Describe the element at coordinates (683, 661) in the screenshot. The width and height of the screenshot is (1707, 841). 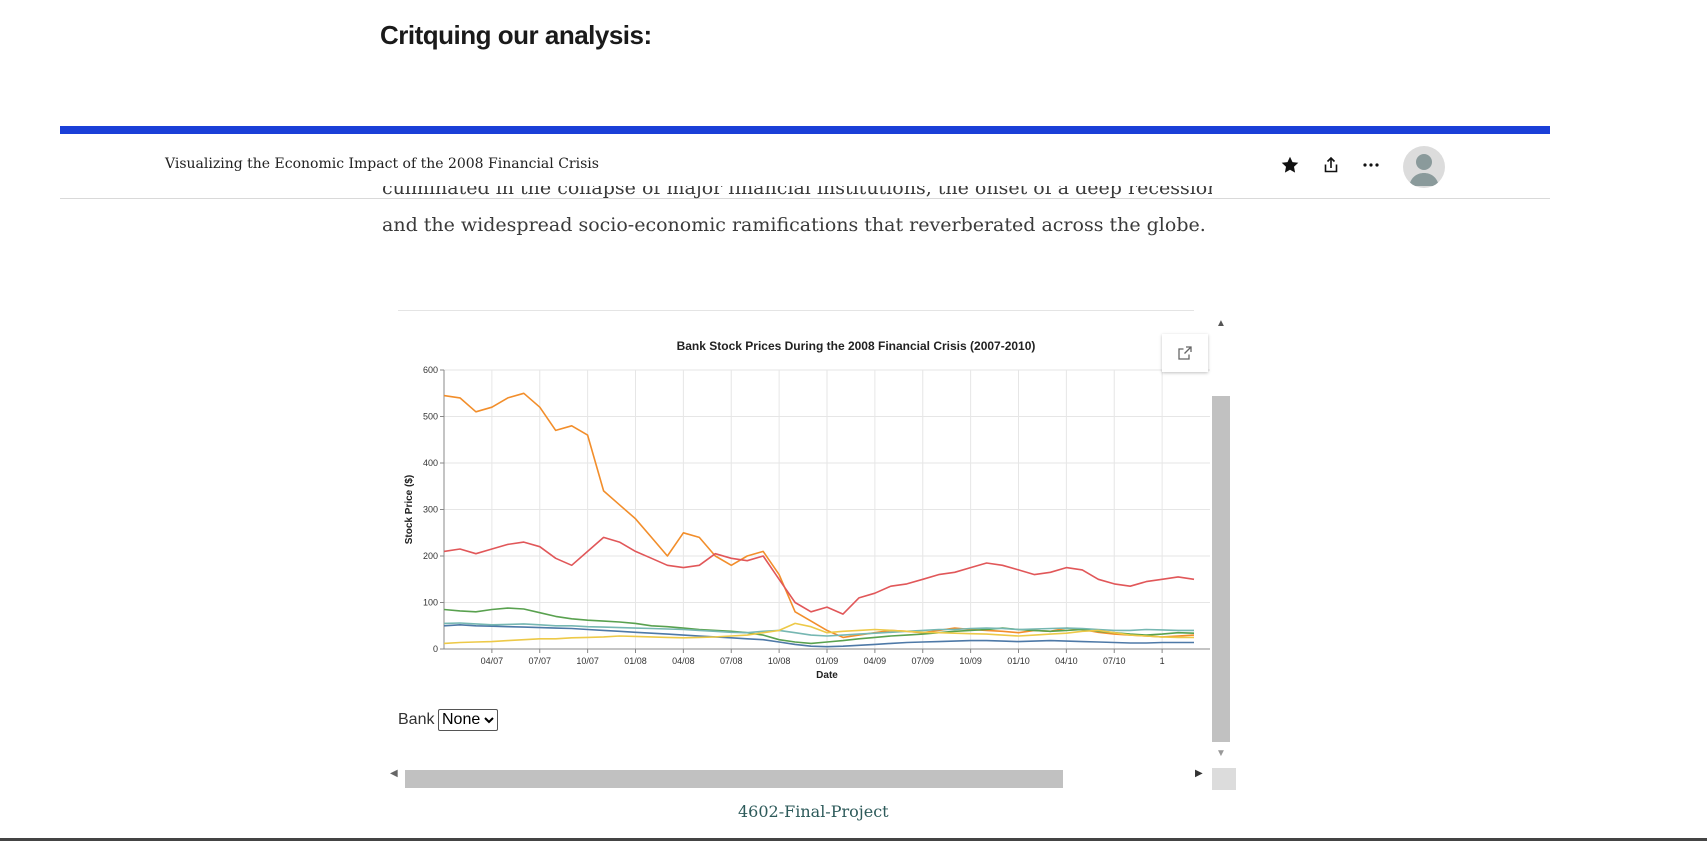
I see `x-tick-label: 04/08` at that location.